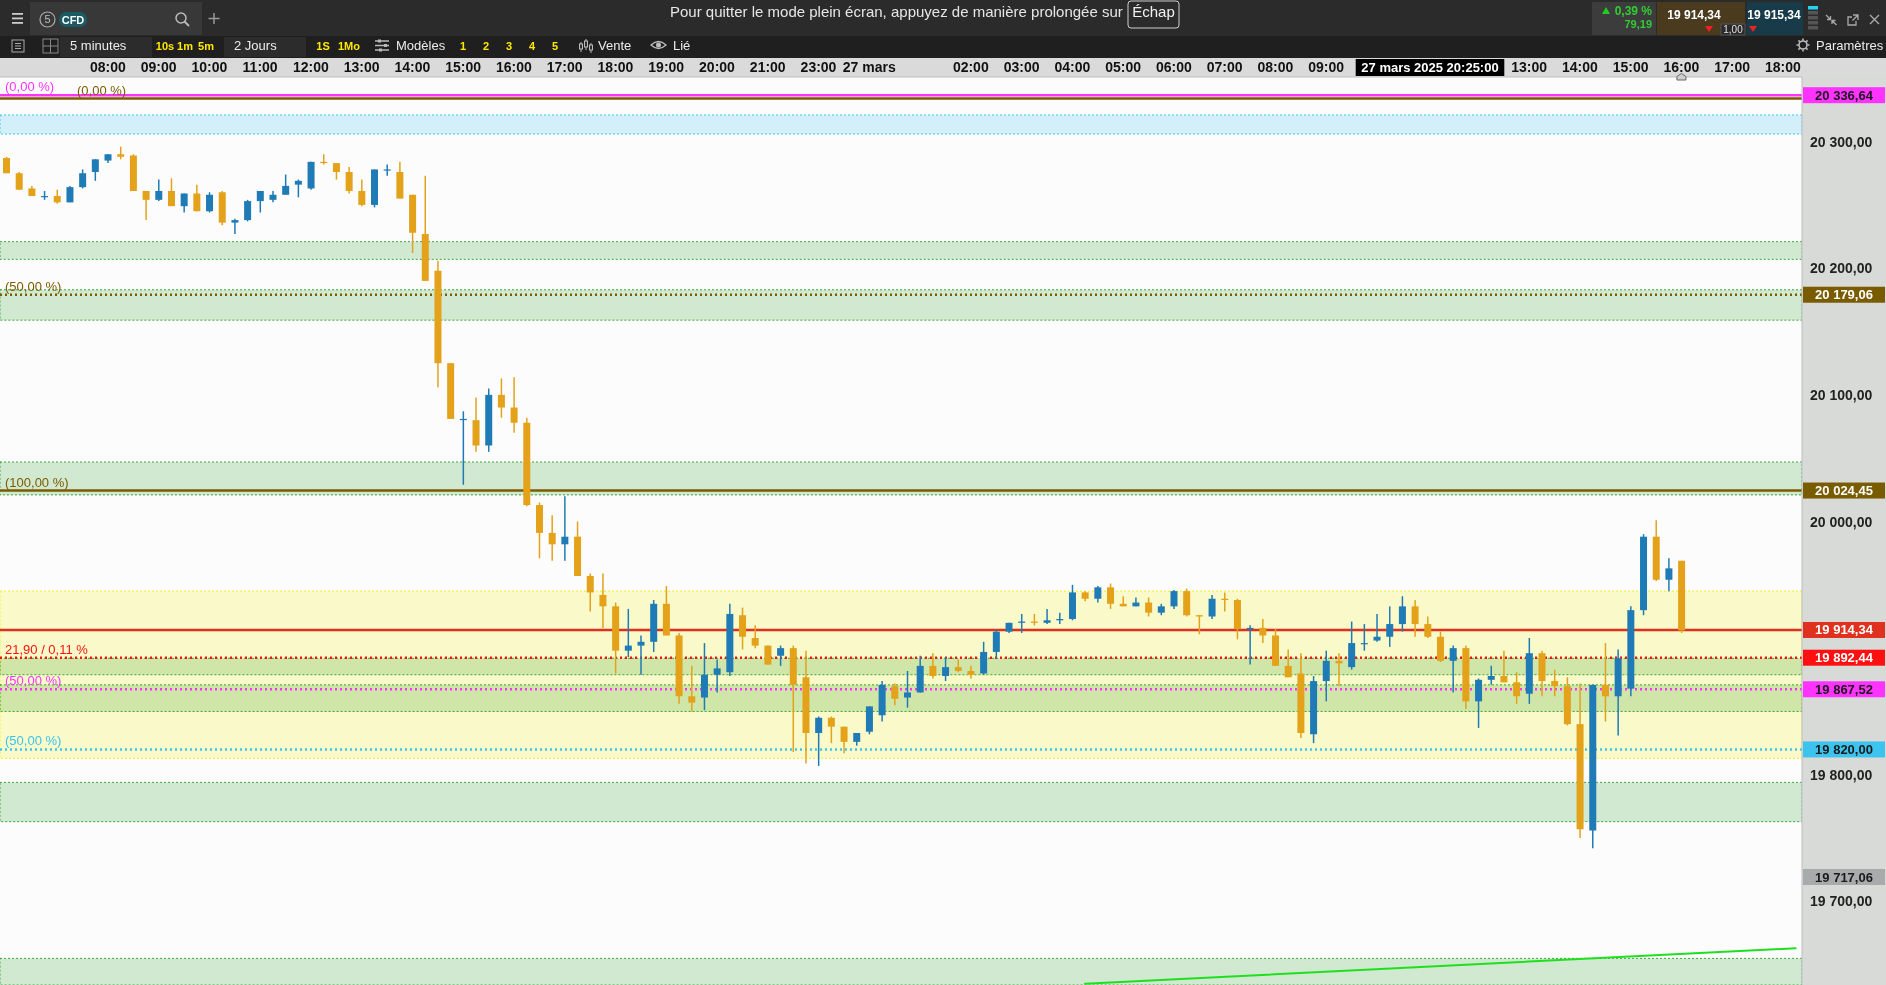  Describe the element at coordinates (532, 46) in the screenshot. I see `text: 4` at that location.